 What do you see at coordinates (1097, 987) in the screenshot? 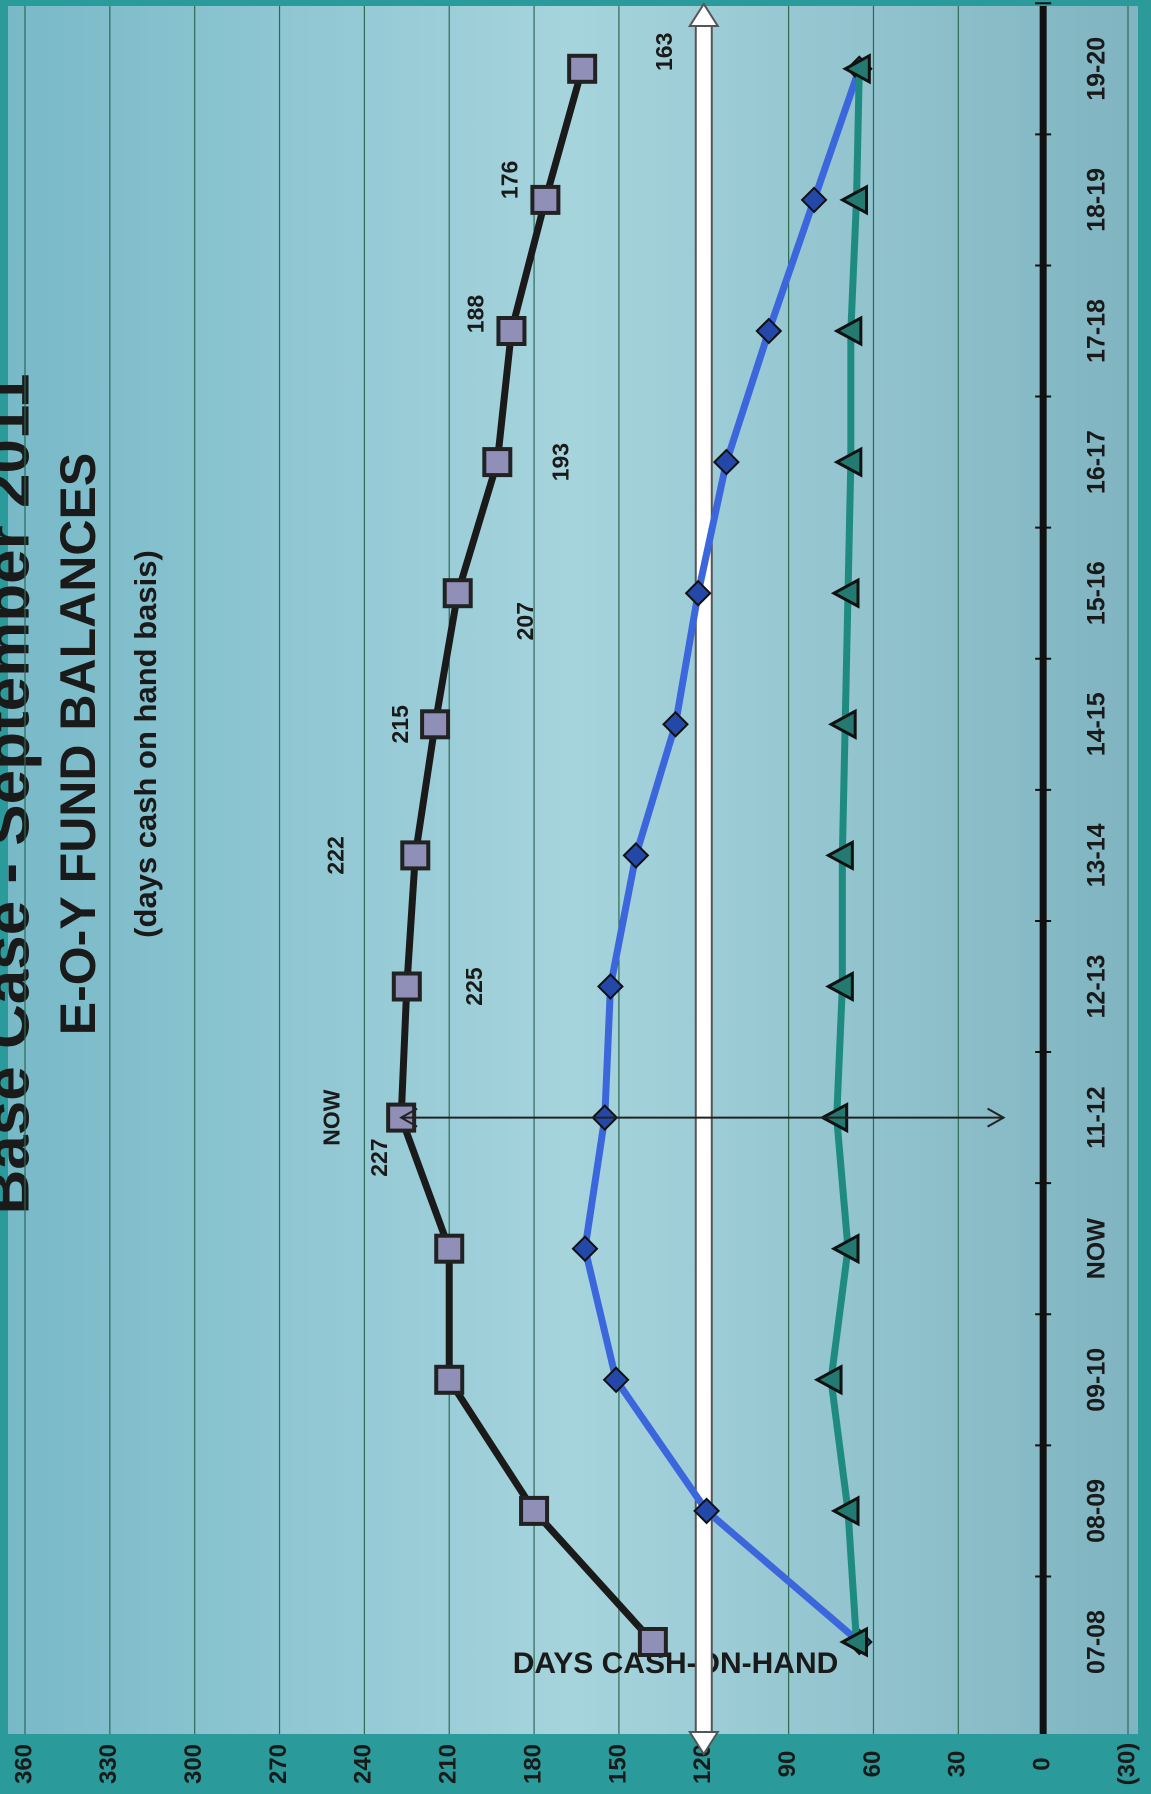
I see `x-tick-label: 12-13` at bounding box center [1097, 987].